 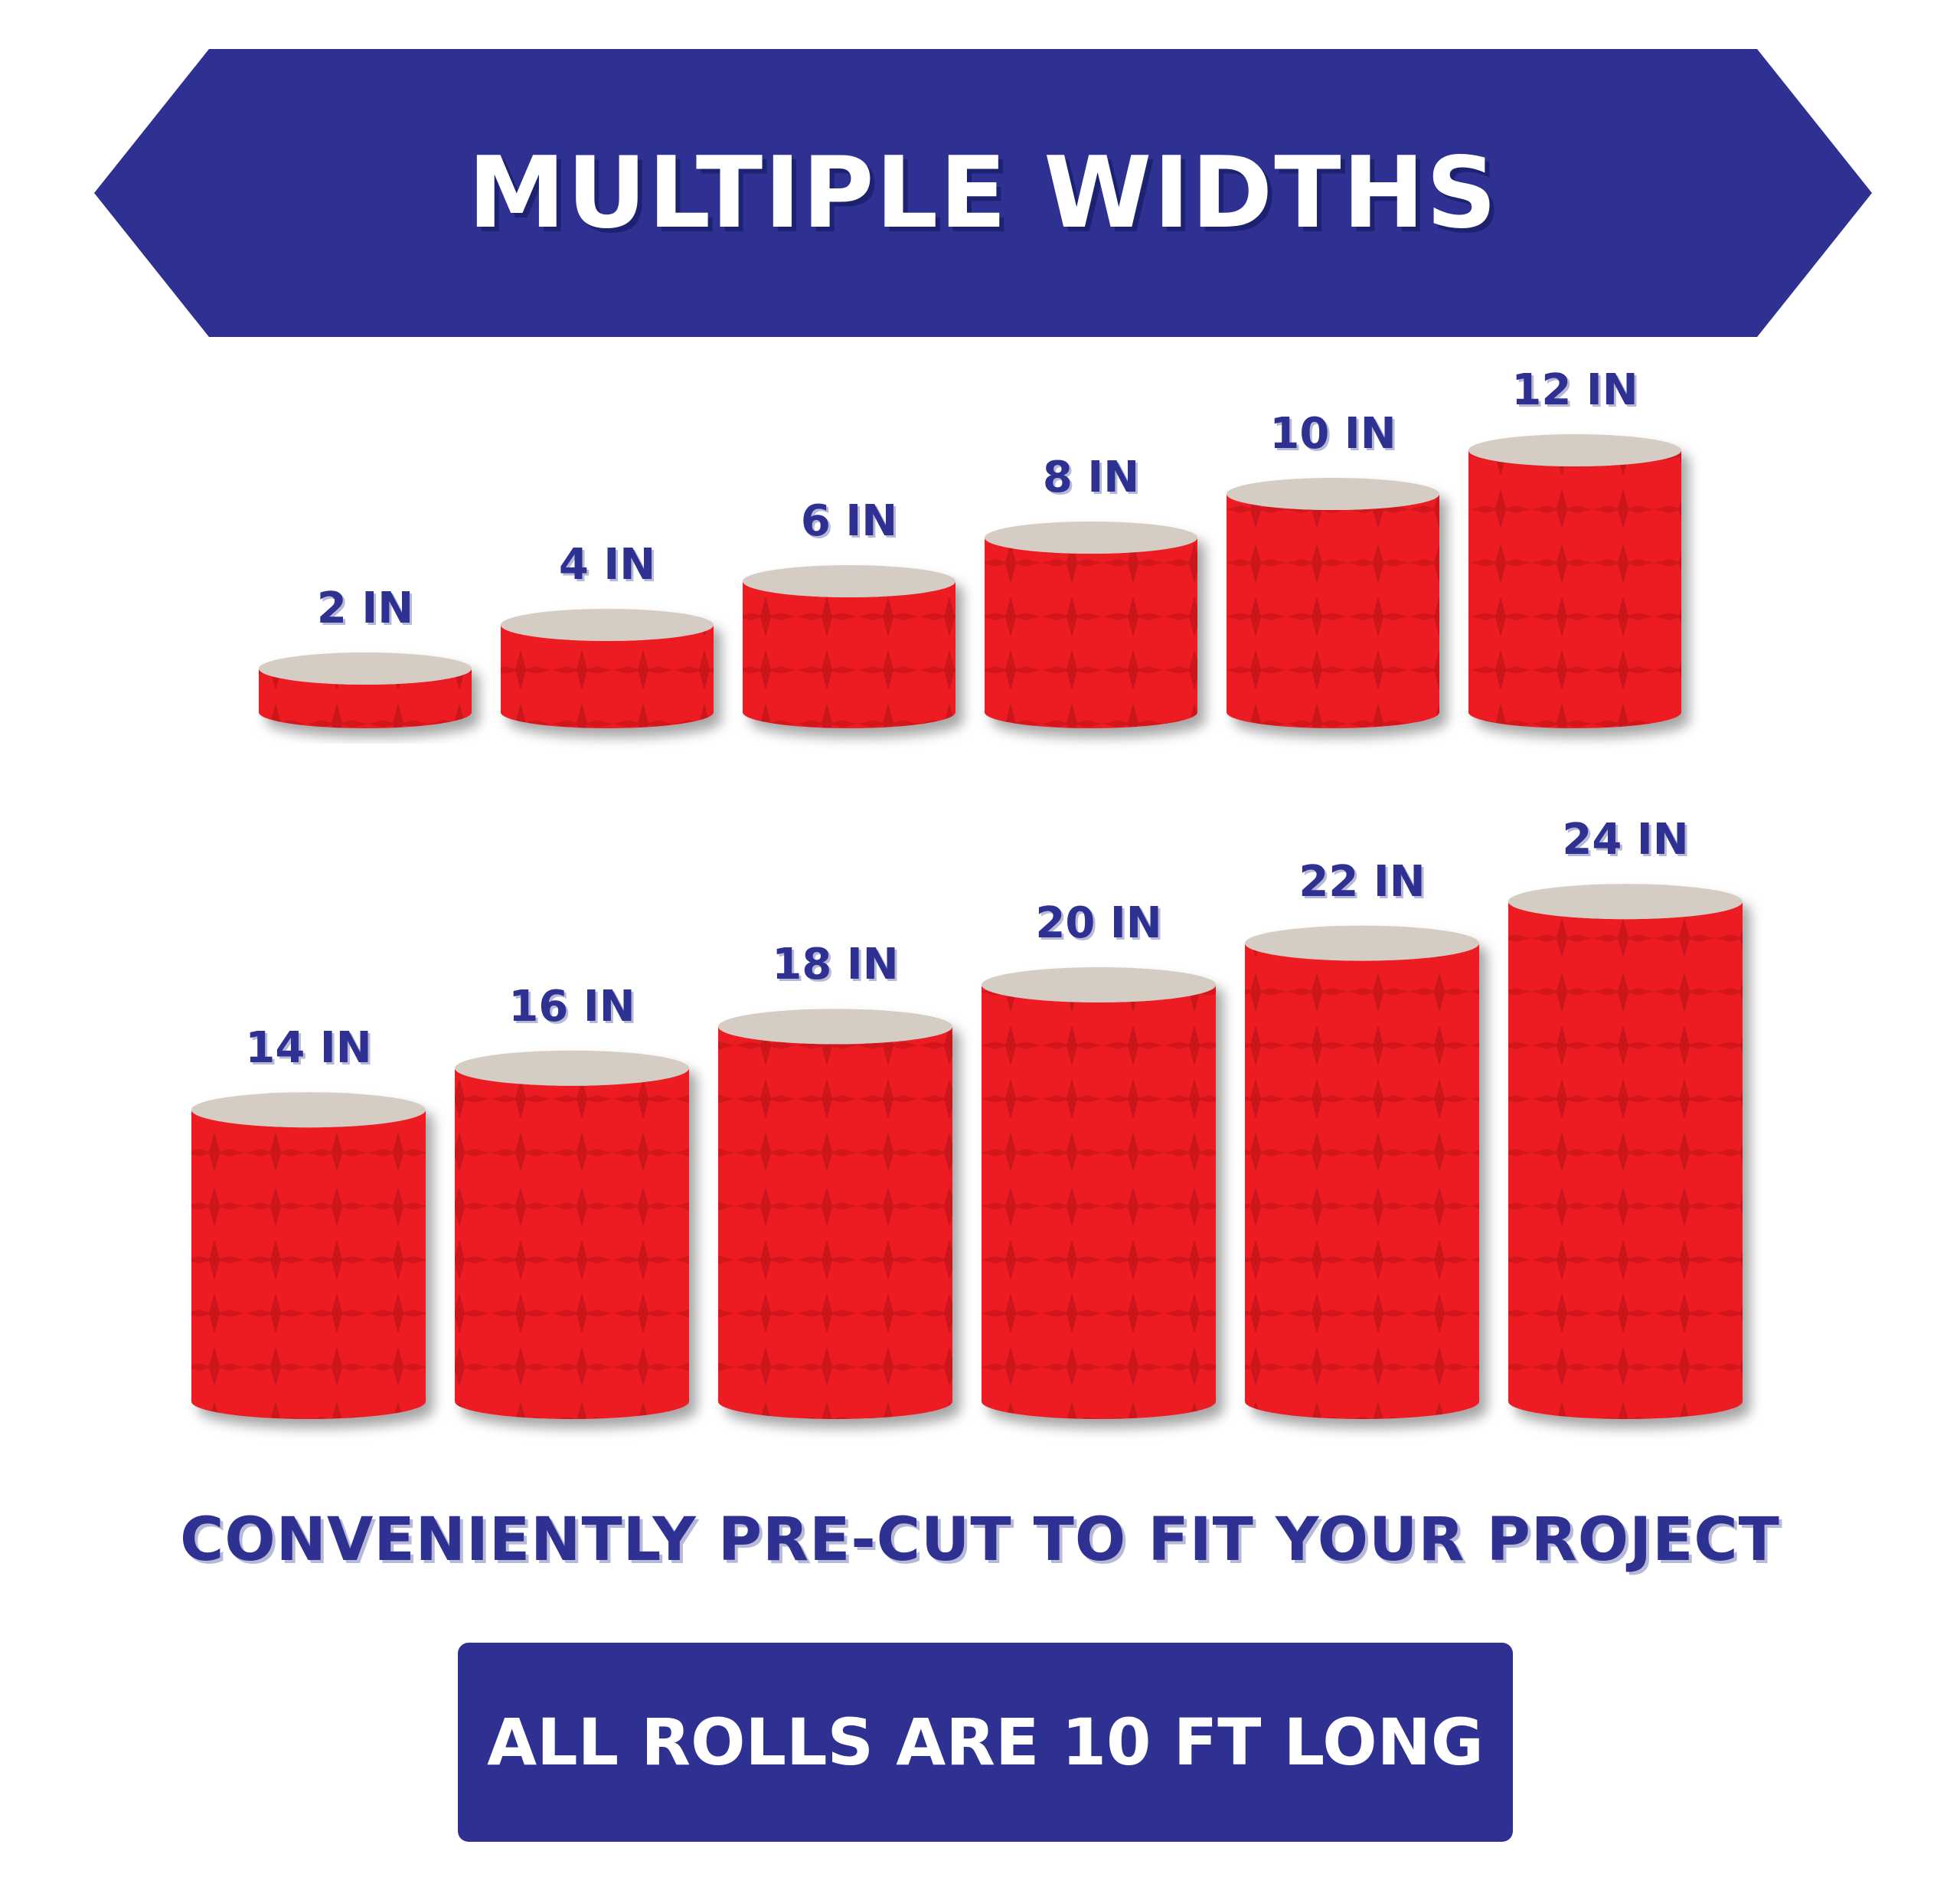 I want to click on title-banner: MULTIPLE WIDTHS, so click(x=983, y=193).